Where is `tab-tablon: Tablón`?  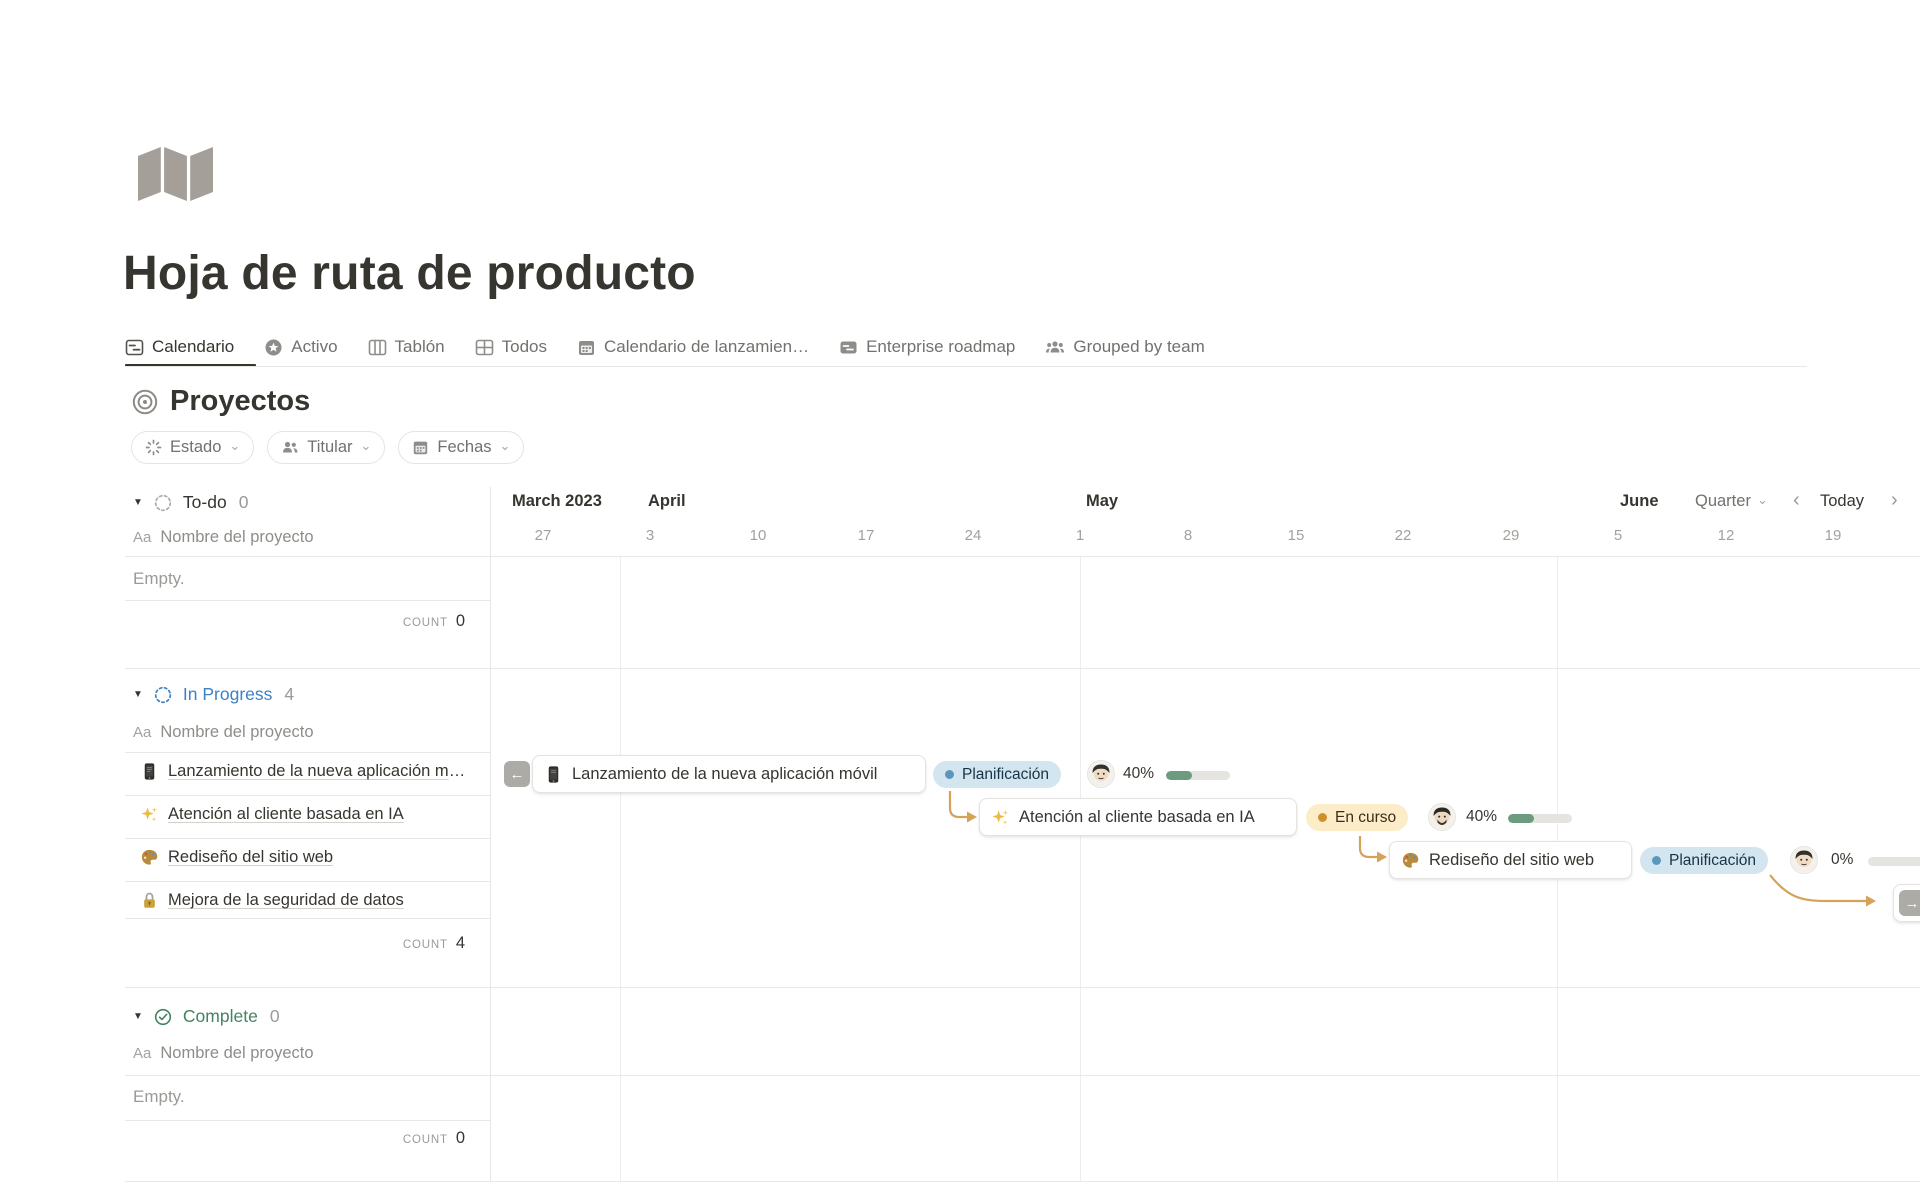
tab-tablon: Tablón is located at coordinates (406, 347).